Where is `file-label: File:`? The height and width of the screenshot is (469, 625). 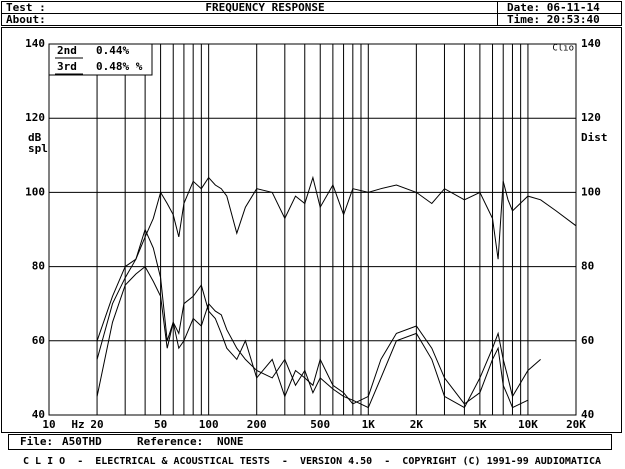 file-label: File: is located at coordinates (36, 441).